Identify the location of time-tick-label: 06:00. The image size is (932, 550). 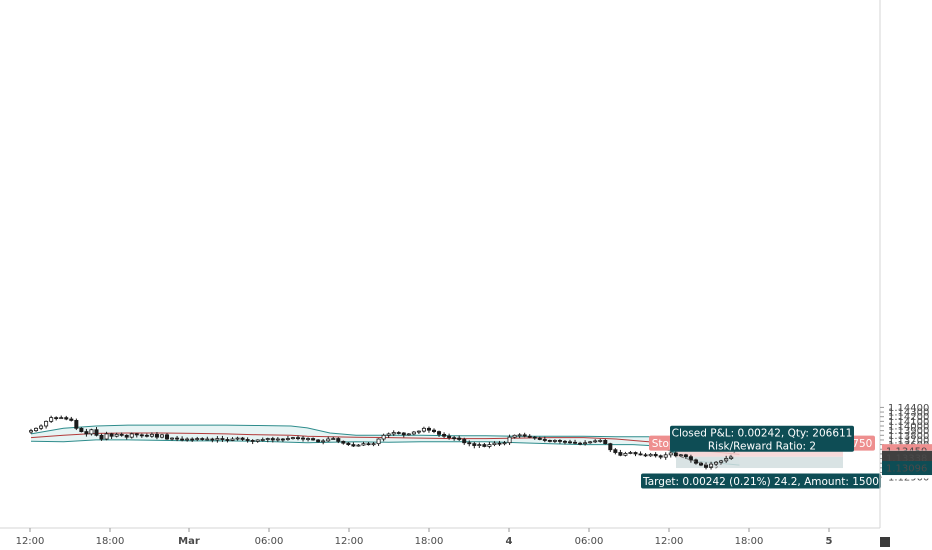
(589, 541).